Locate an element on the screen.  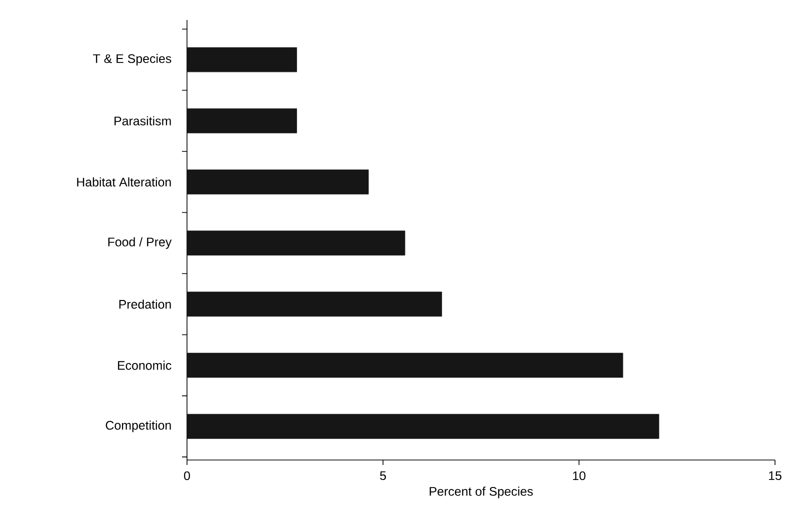
x-axis-title: Percent of Species is located at coordinates (481, 492).